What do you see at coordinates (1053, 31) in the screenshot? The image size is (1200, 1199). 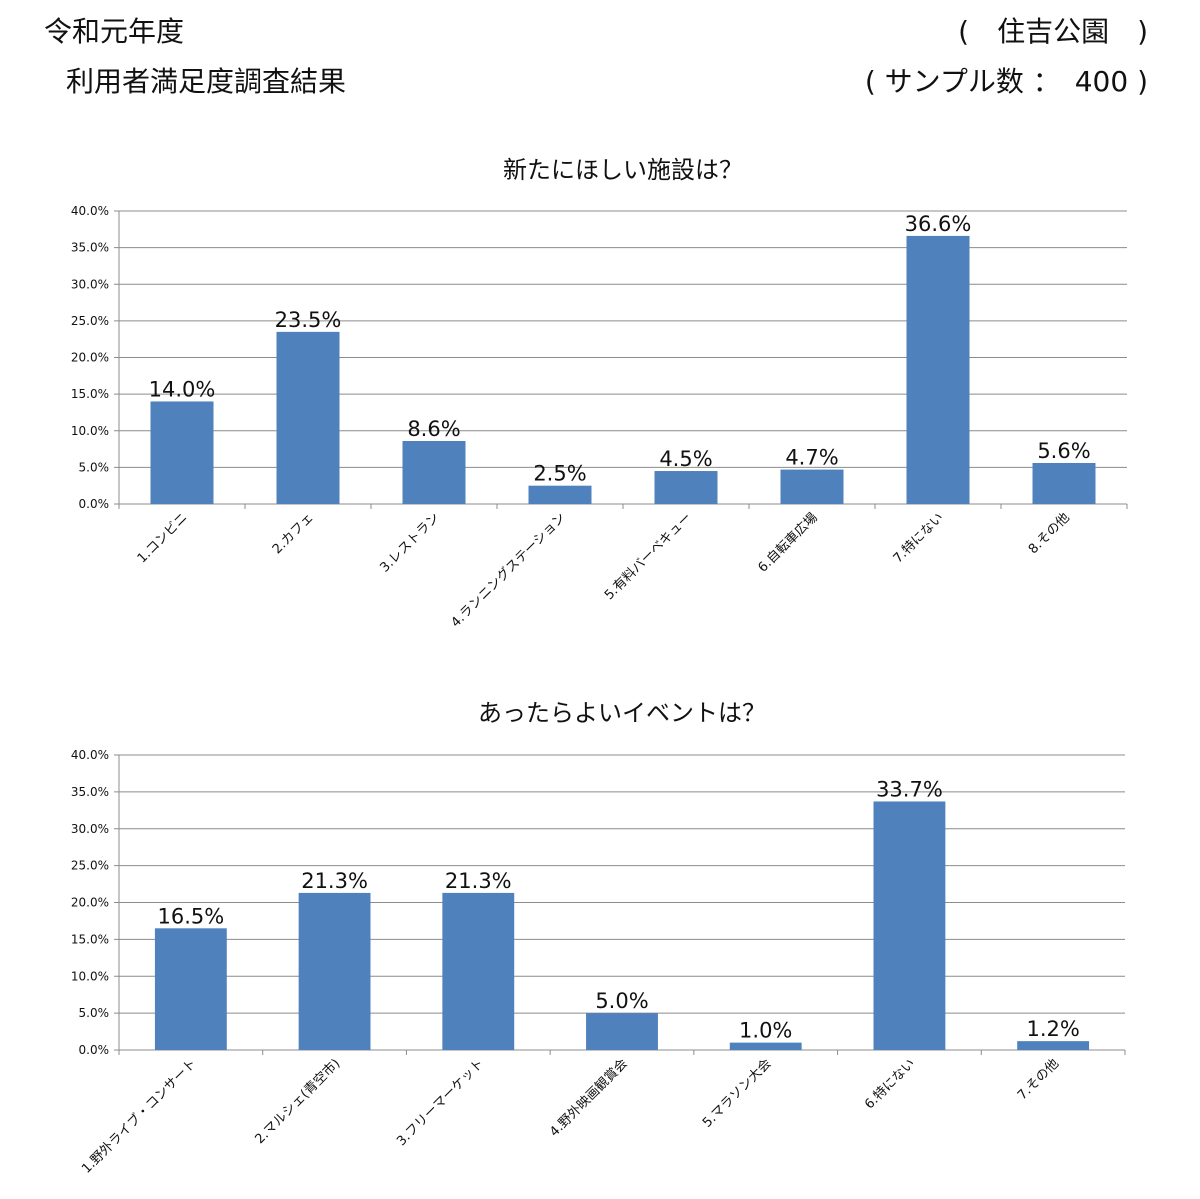 I see `park-name: ( 住吉公園 )` at bounding box center [1053, 31].